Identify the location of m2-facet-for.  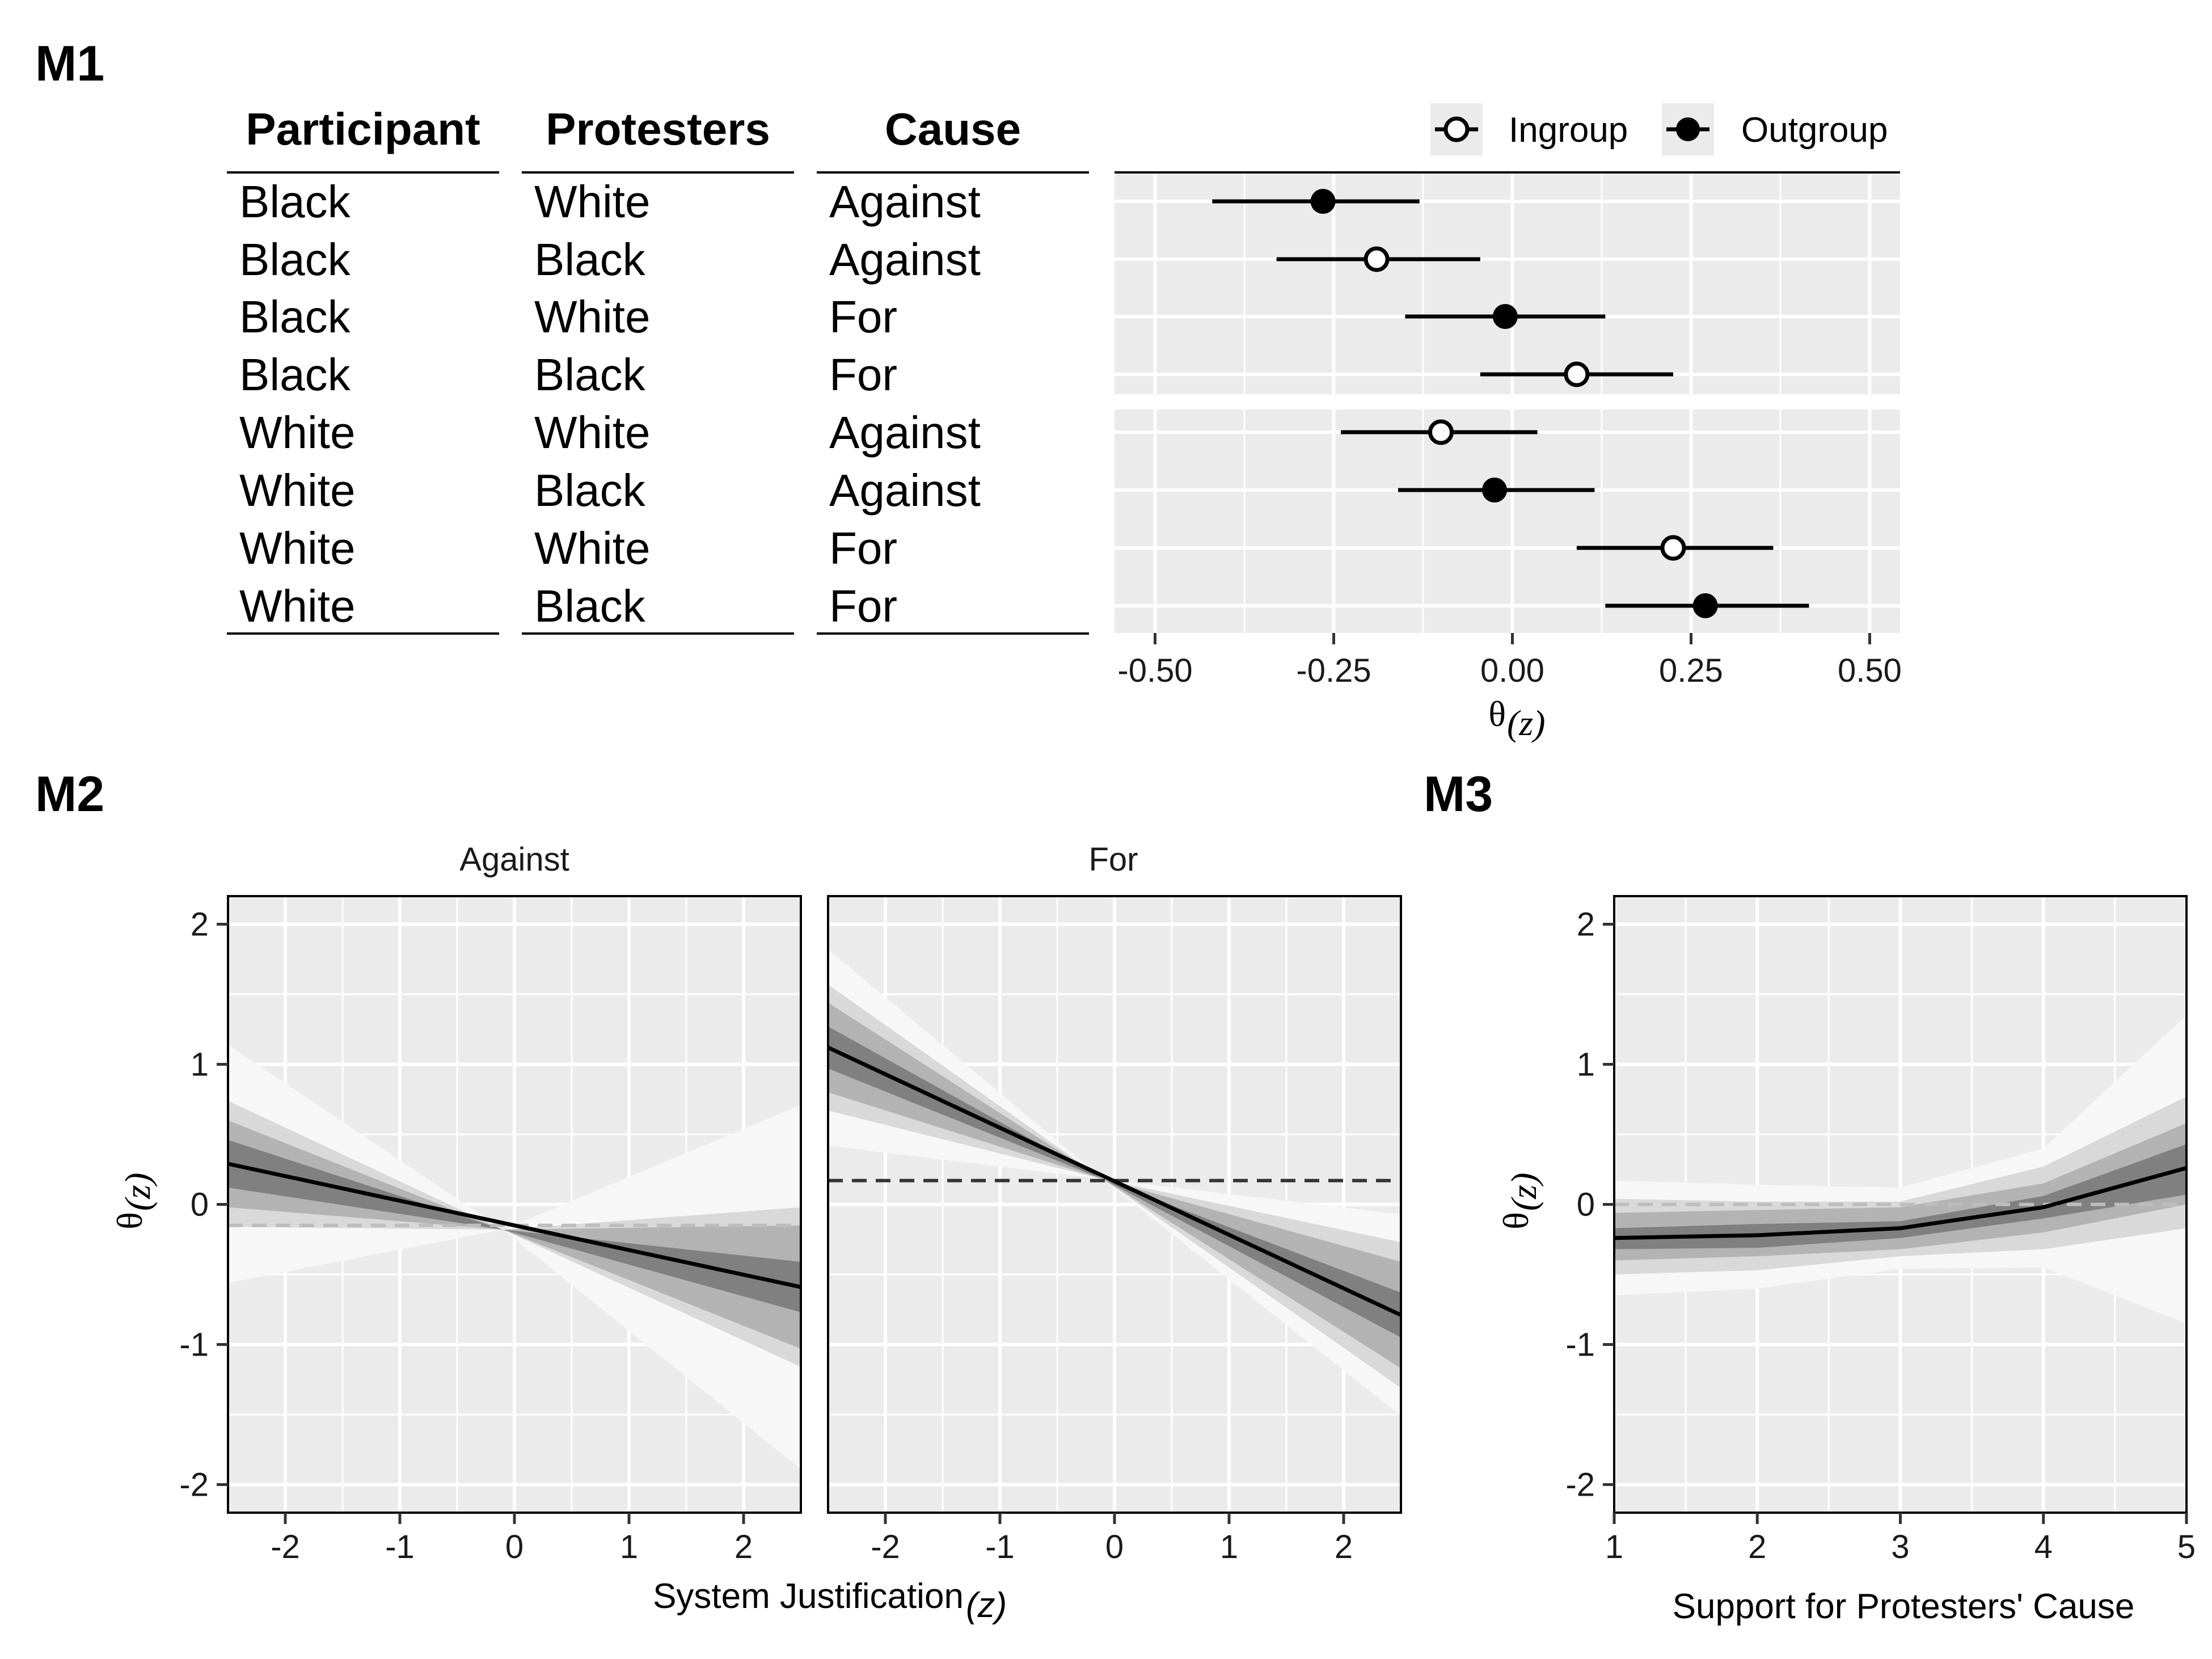
(1114, 1204).